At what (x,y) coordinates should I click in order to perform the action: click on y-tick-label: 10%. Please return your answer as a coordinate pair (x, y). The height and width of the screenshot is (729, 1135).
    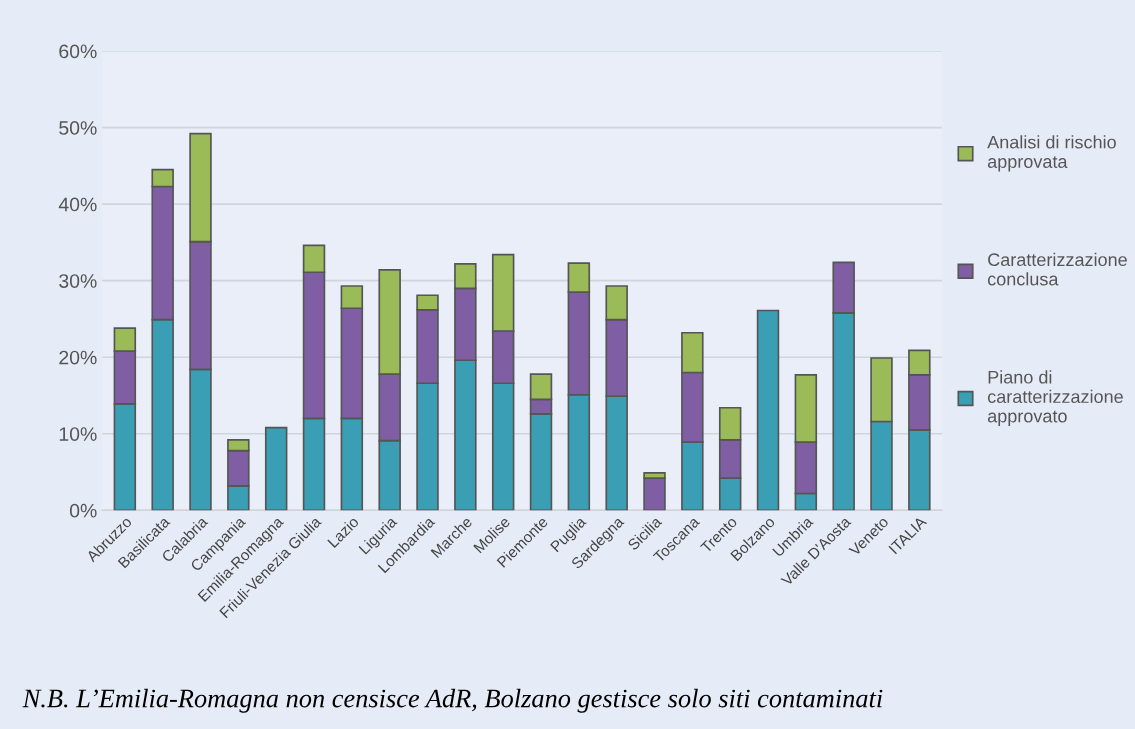
    Looking at the image, I should click on (78, 434).